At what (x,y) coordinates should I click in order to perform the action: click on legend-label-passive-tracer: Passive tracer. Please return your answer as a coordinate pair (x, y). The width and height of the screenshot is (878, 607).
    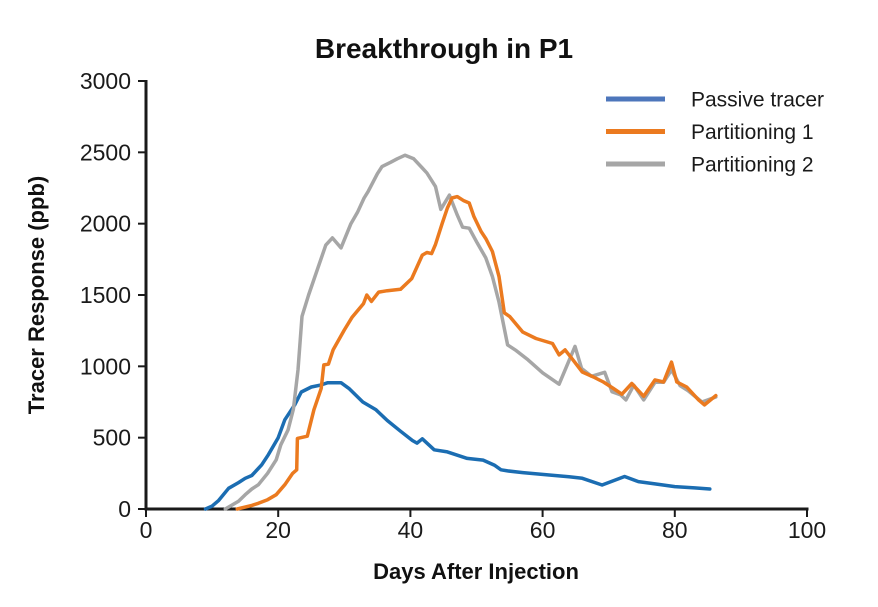
    Looking at the image, I should click on (757, 100).